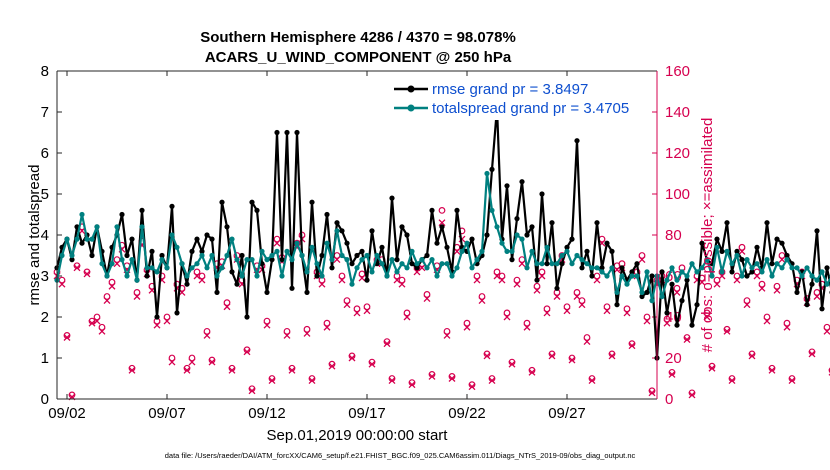 Image resolution: width=830 pixels, height=470 pixels. I want to click on x-tick-label: 09/02, so click(67, 413).